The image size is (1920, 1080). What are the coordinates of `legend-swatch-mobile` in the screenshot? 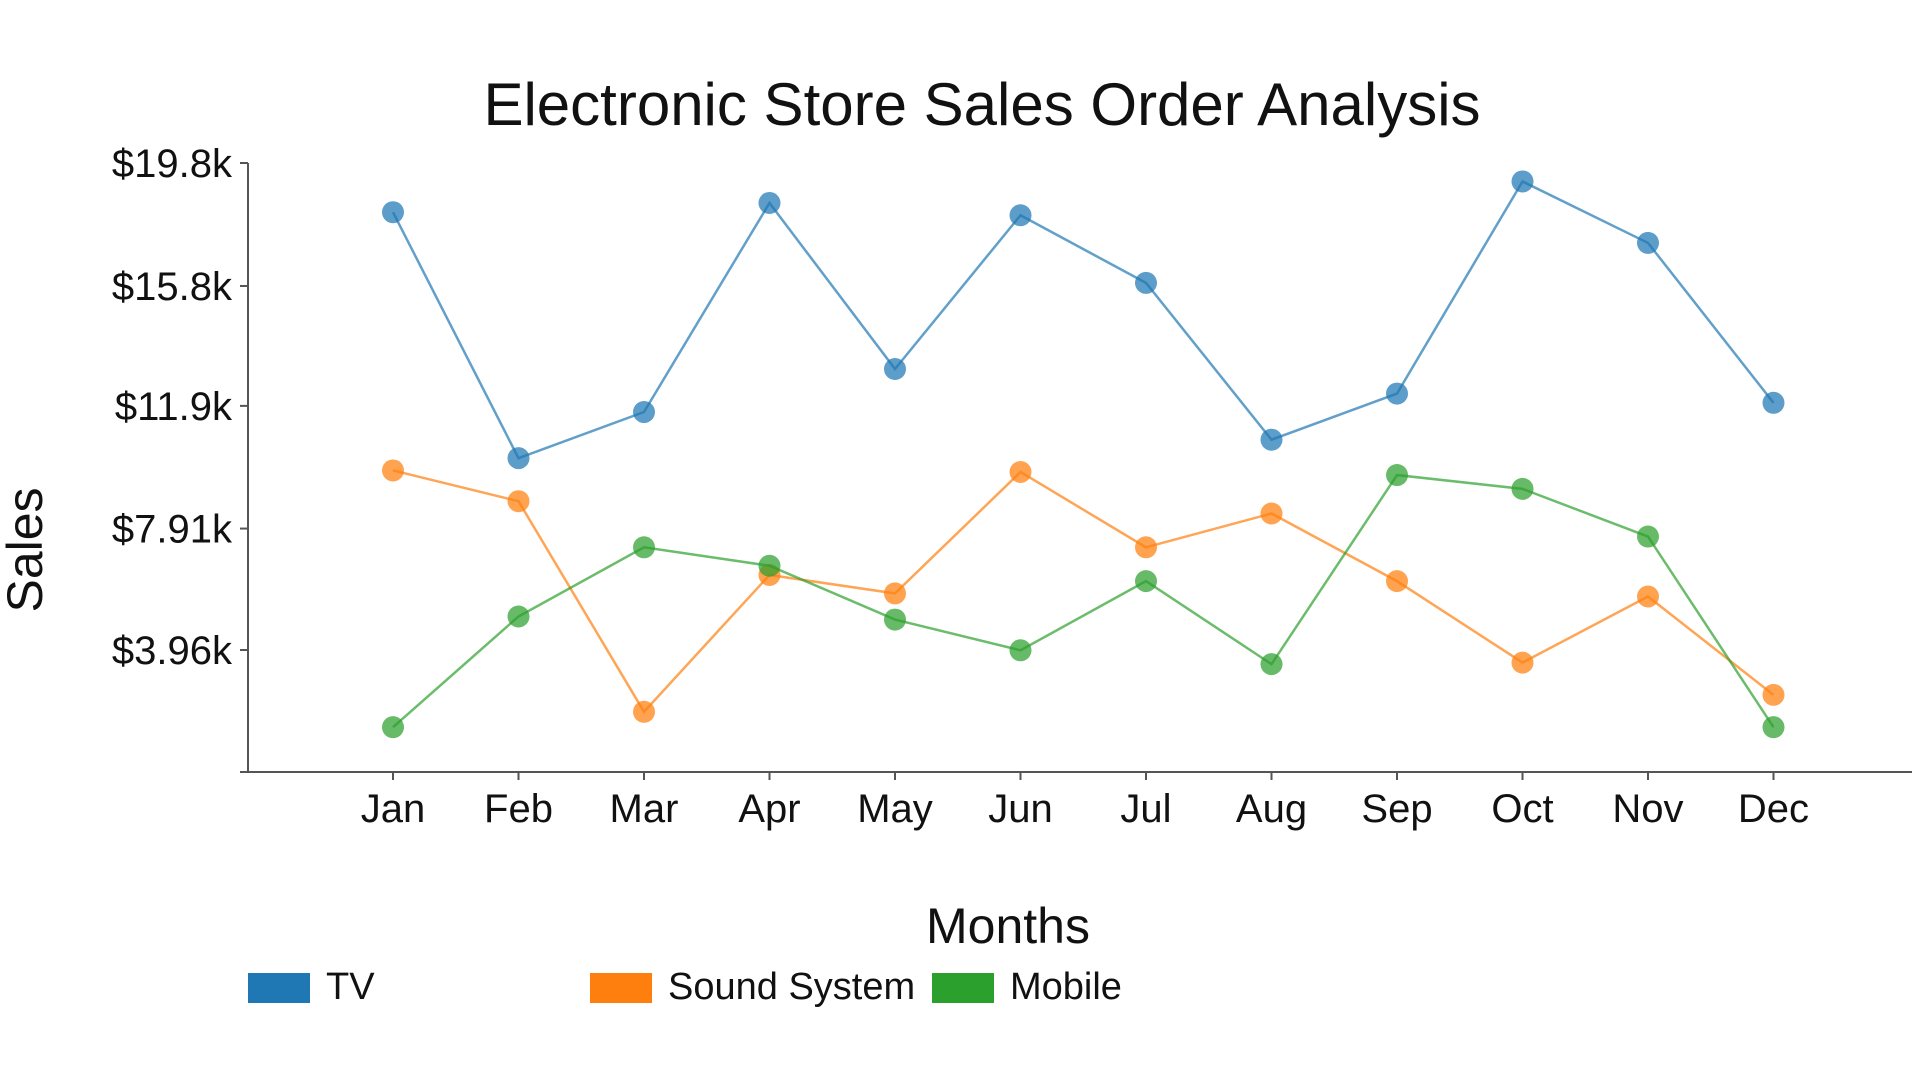 It's located at (963, 988).